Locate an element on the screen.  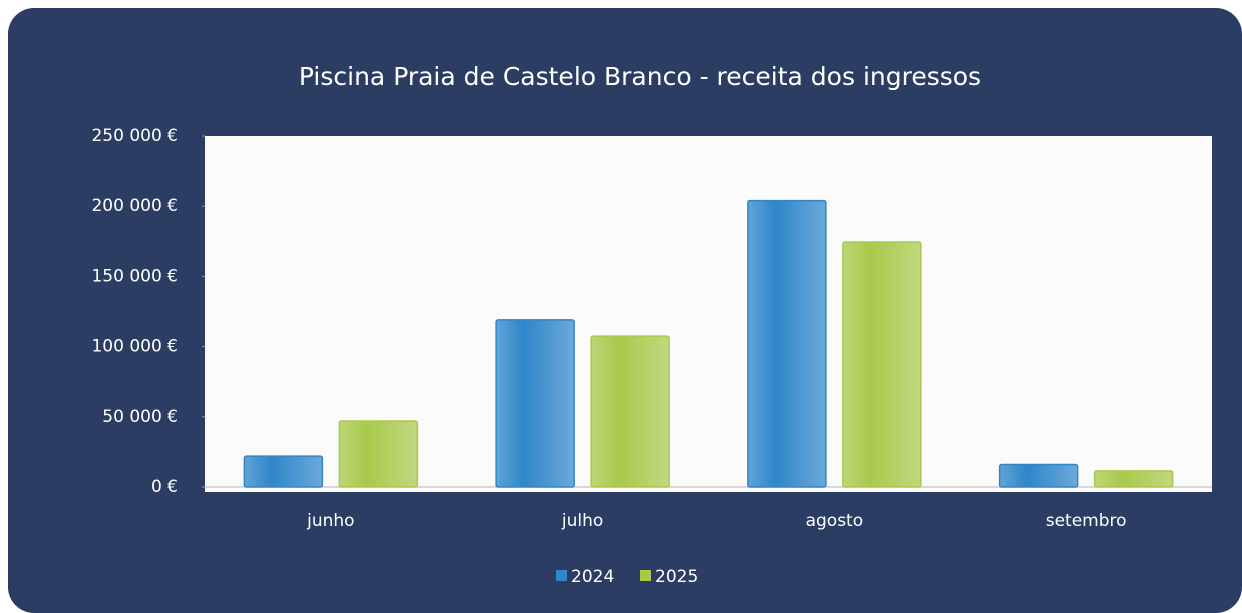
y-tick-label: 100 000 € is located at coordinates (134, 347).